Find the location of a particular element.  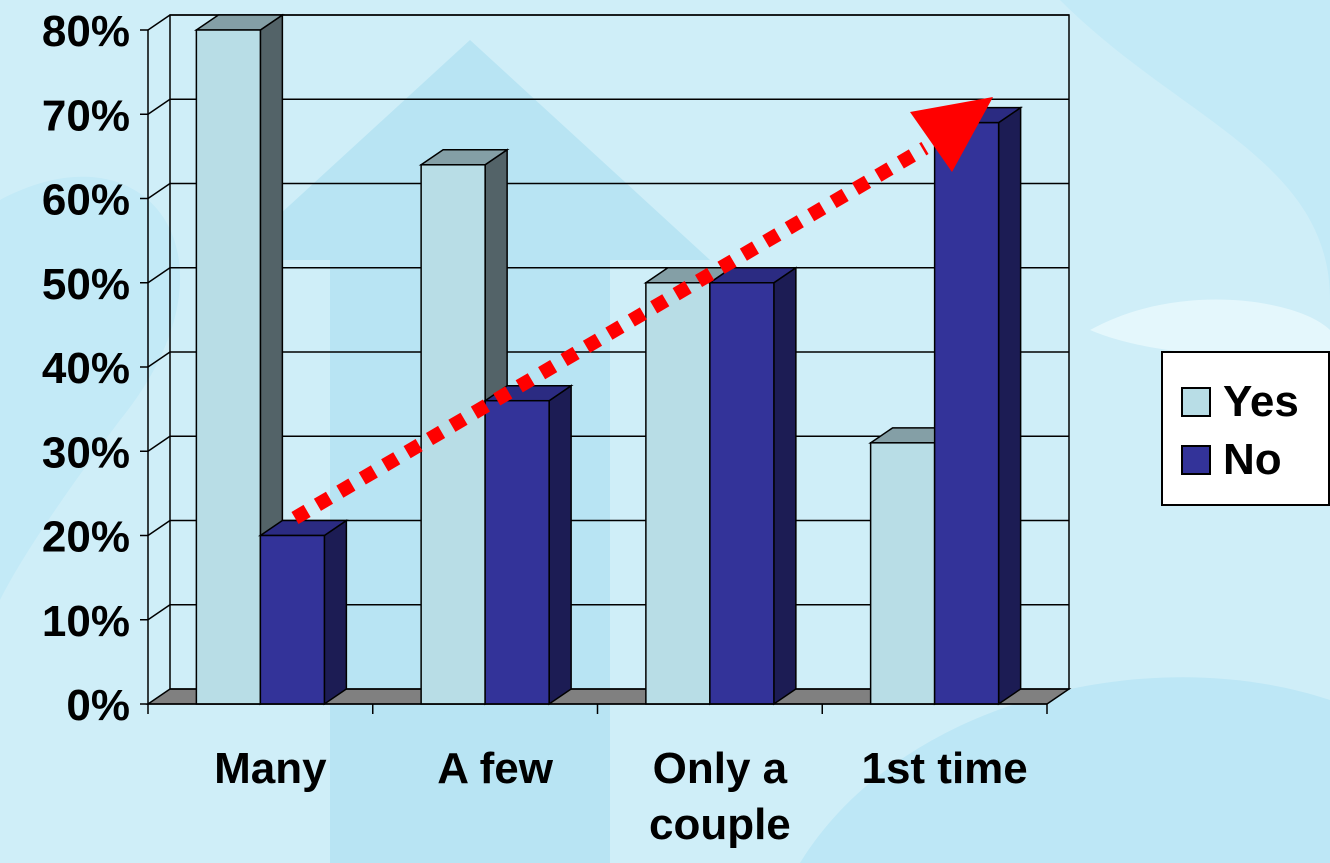

legend: Yes No is located at coordinates (1245, 428).